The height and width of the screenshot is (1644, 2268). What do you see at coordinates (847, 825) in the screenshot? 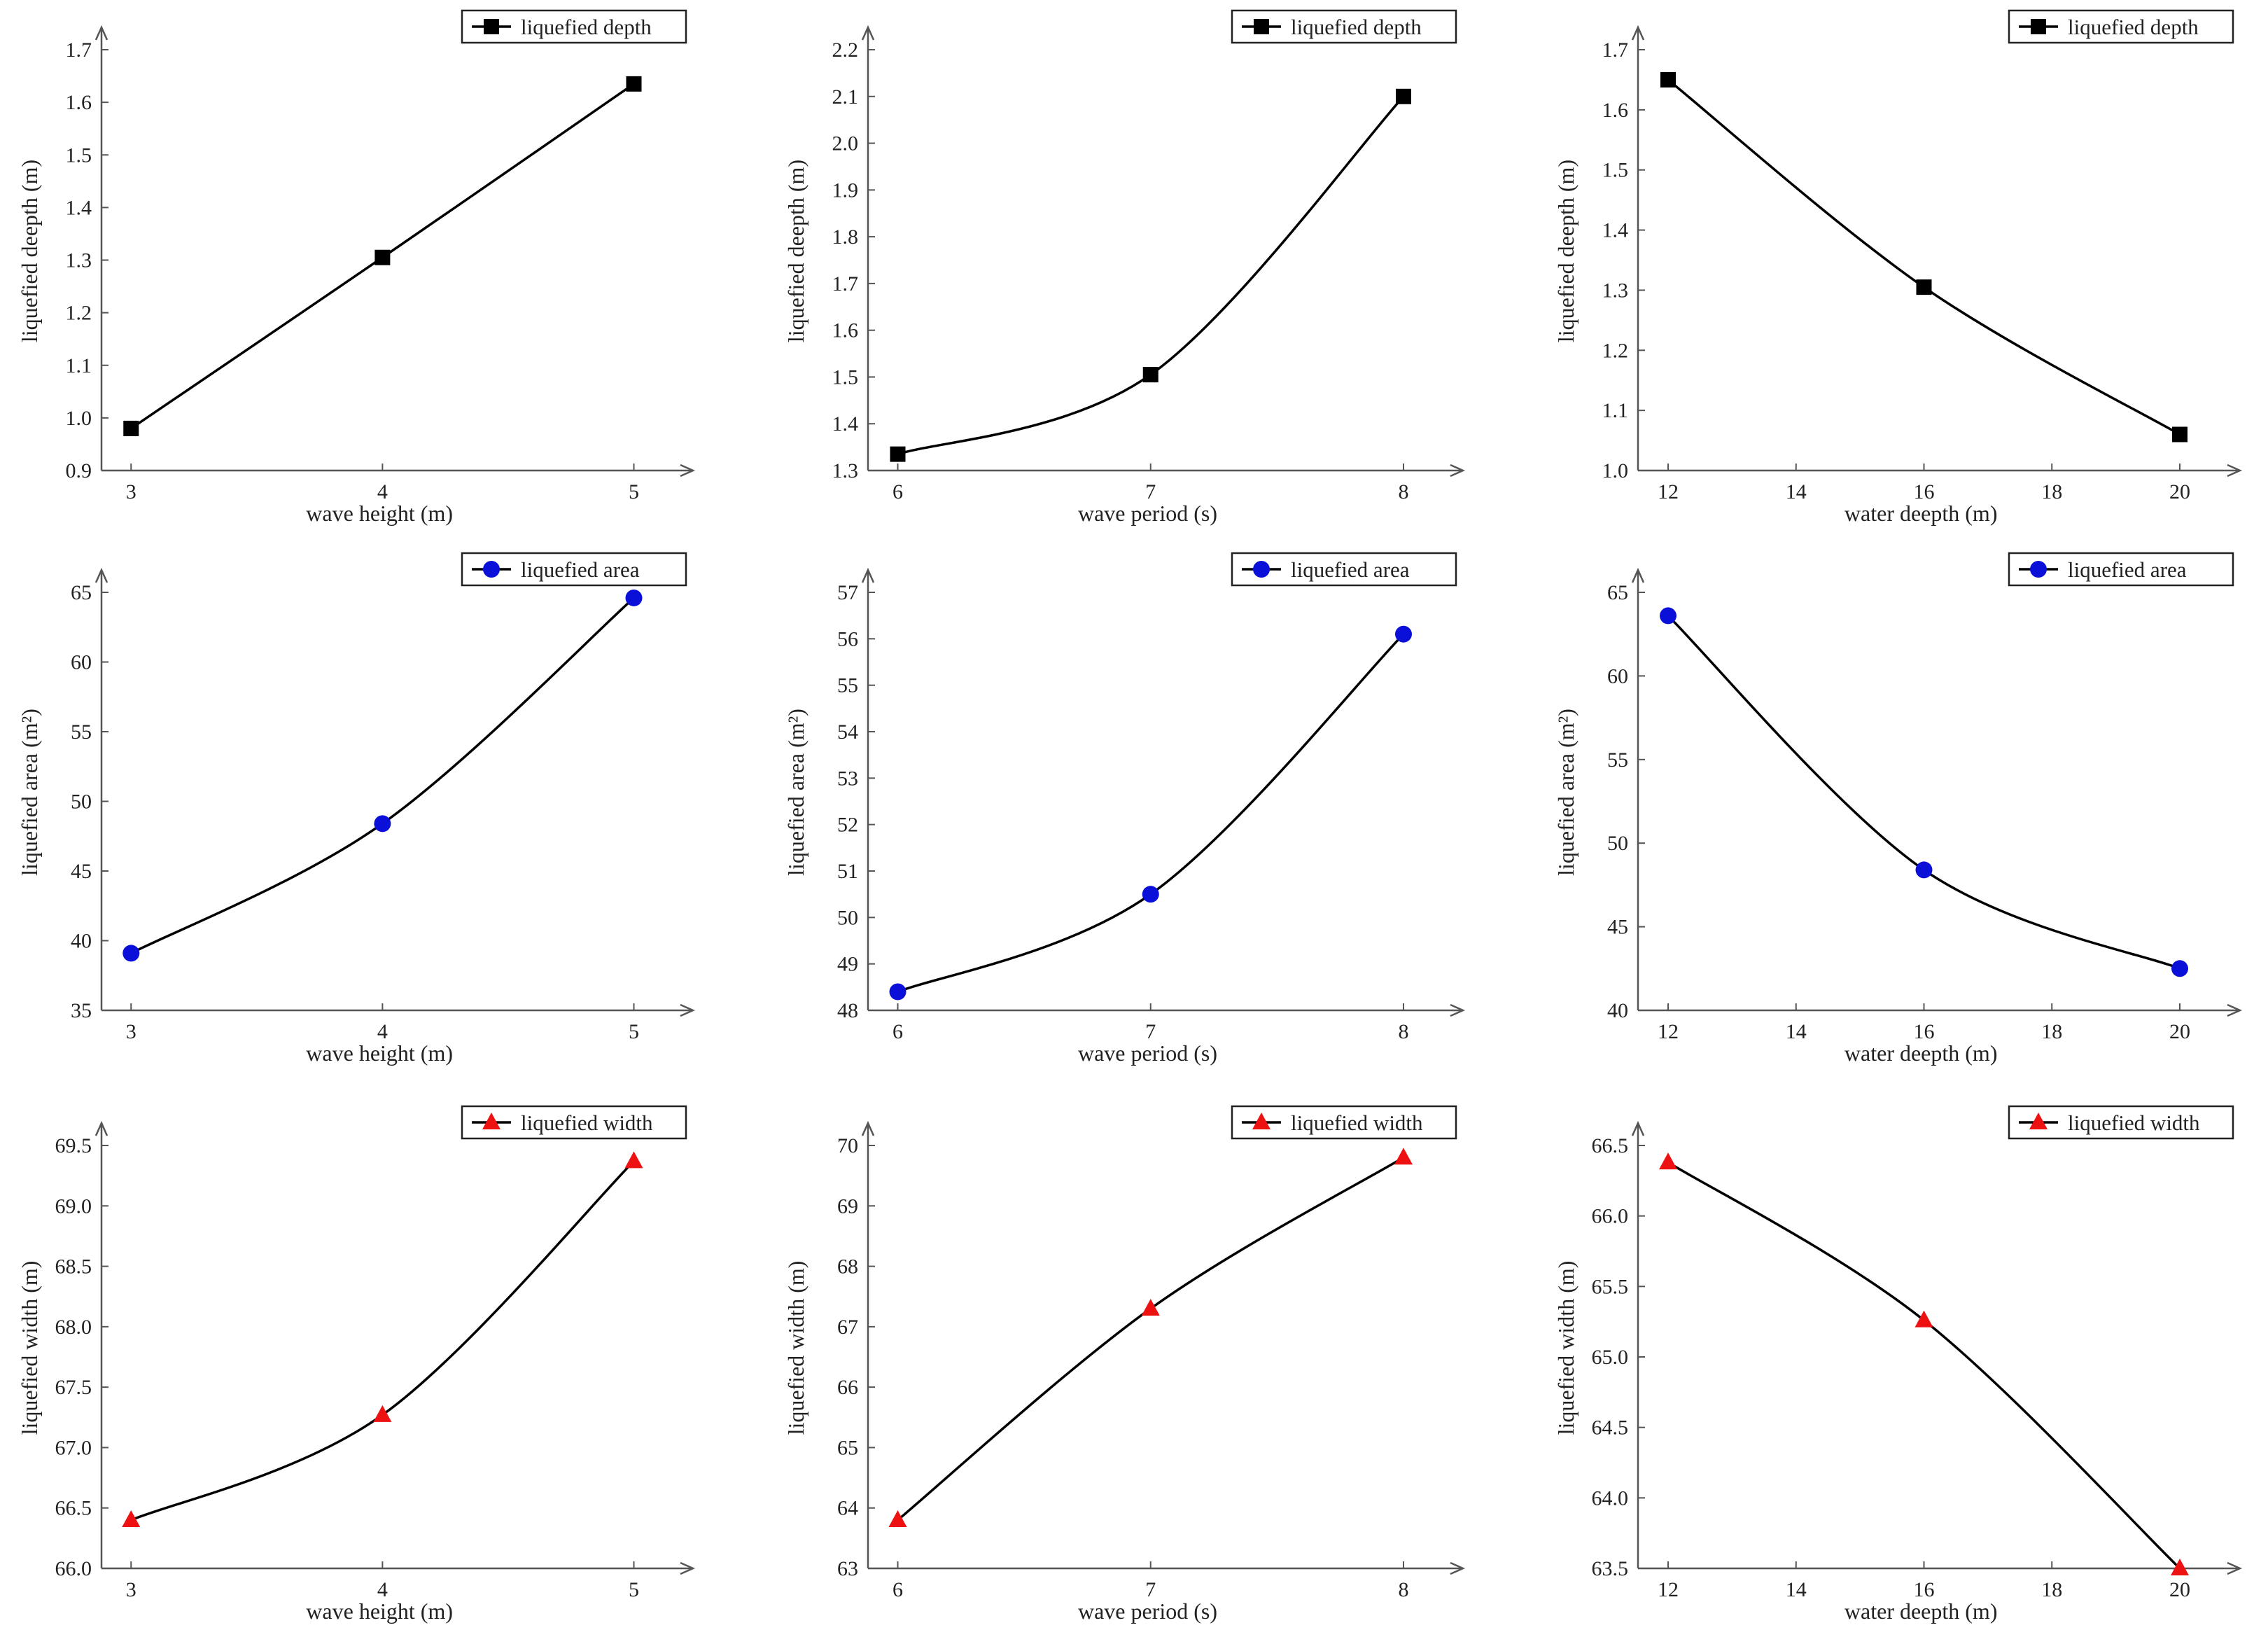
I see `y-tick-label: 52` at bounding box center [847, 825].